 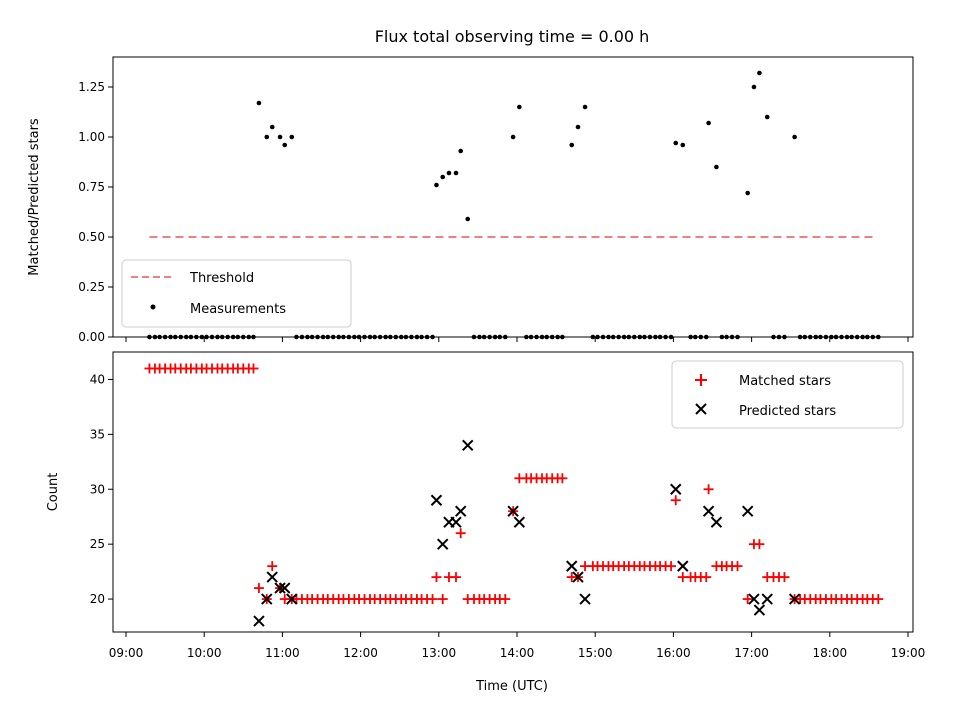 I want to click on legend-threshold-label: Threshold, so click(x=221, y=278).